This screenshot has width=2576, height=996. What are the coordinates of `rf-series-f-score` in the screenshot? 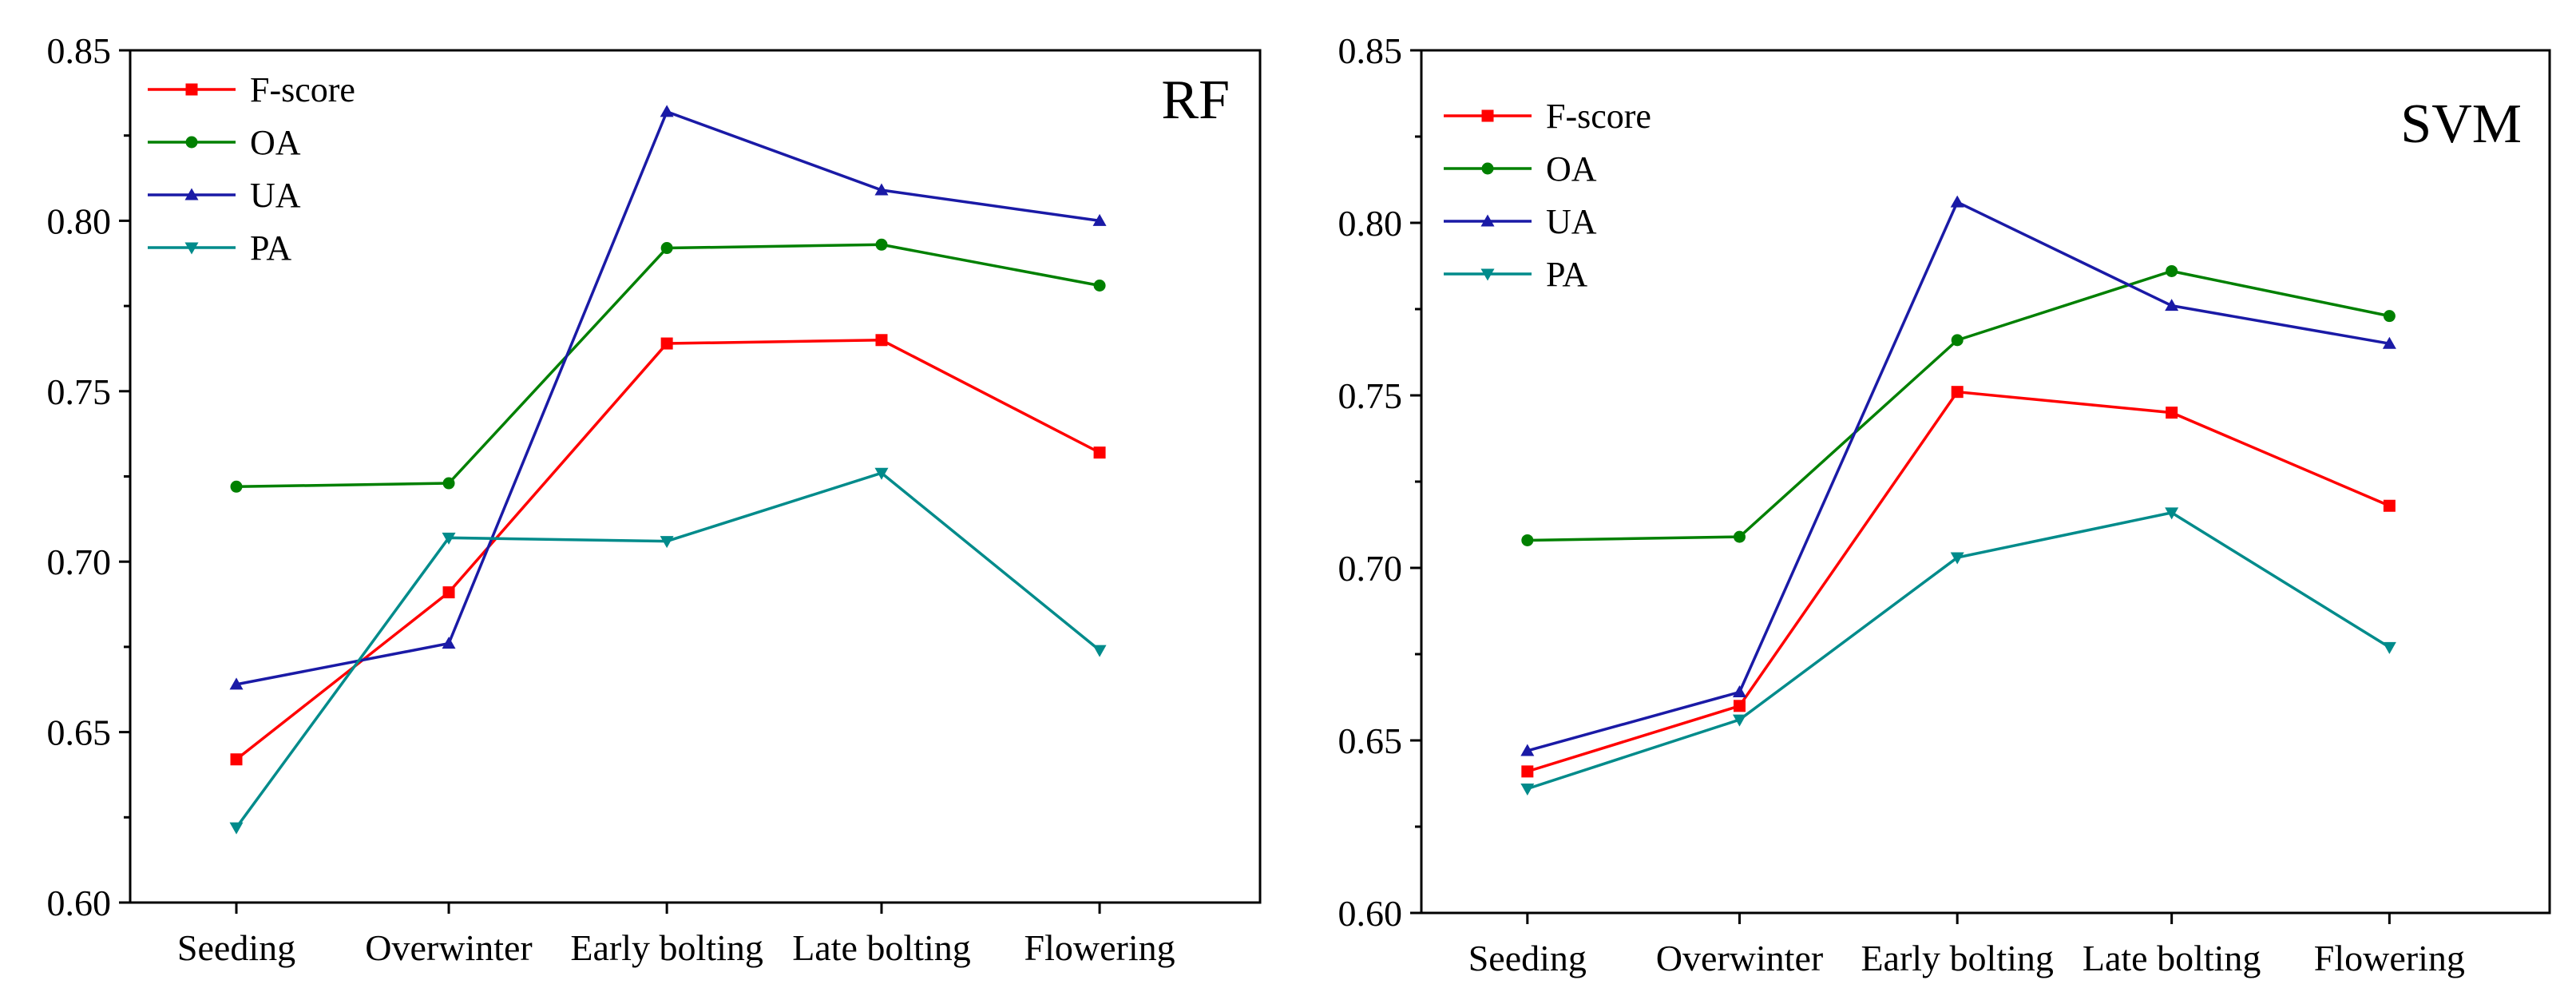 It's located at (668, 550).